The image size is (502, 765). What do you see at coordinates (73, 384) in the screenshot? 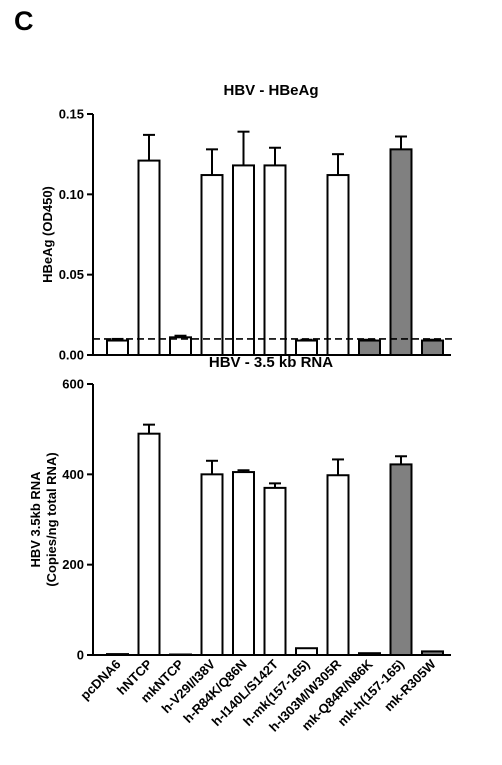
I see `y-tick-label: 600` at bounding box center [73, 384].